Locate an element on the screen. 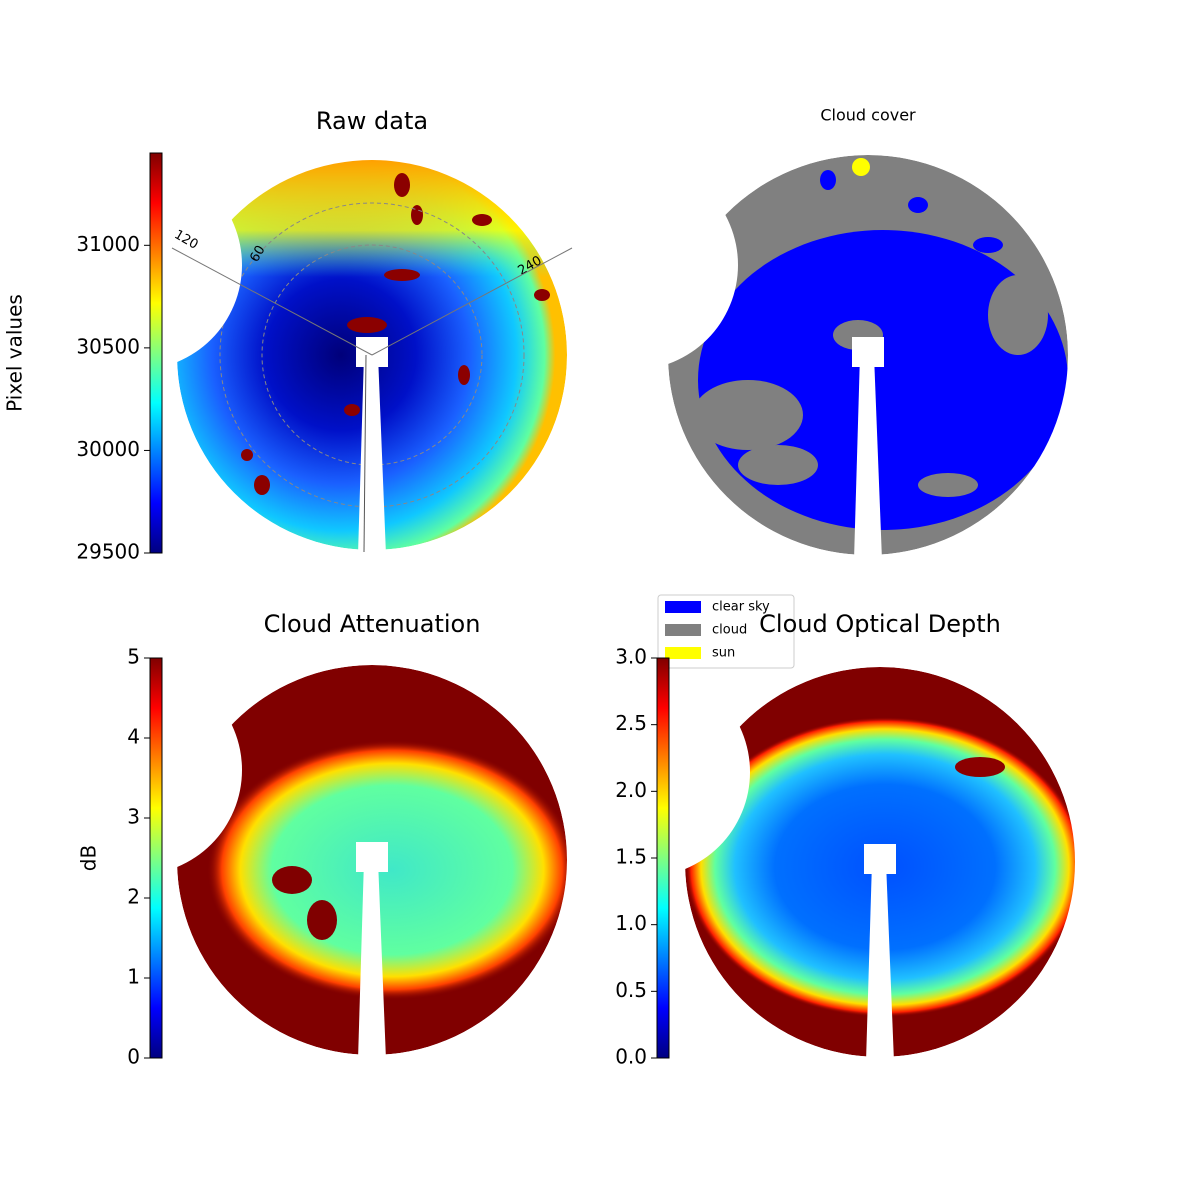 The height and width of the screenshot is (1200, 1200). legend: clear sky cloud sun is located at coordinates (726, 631).